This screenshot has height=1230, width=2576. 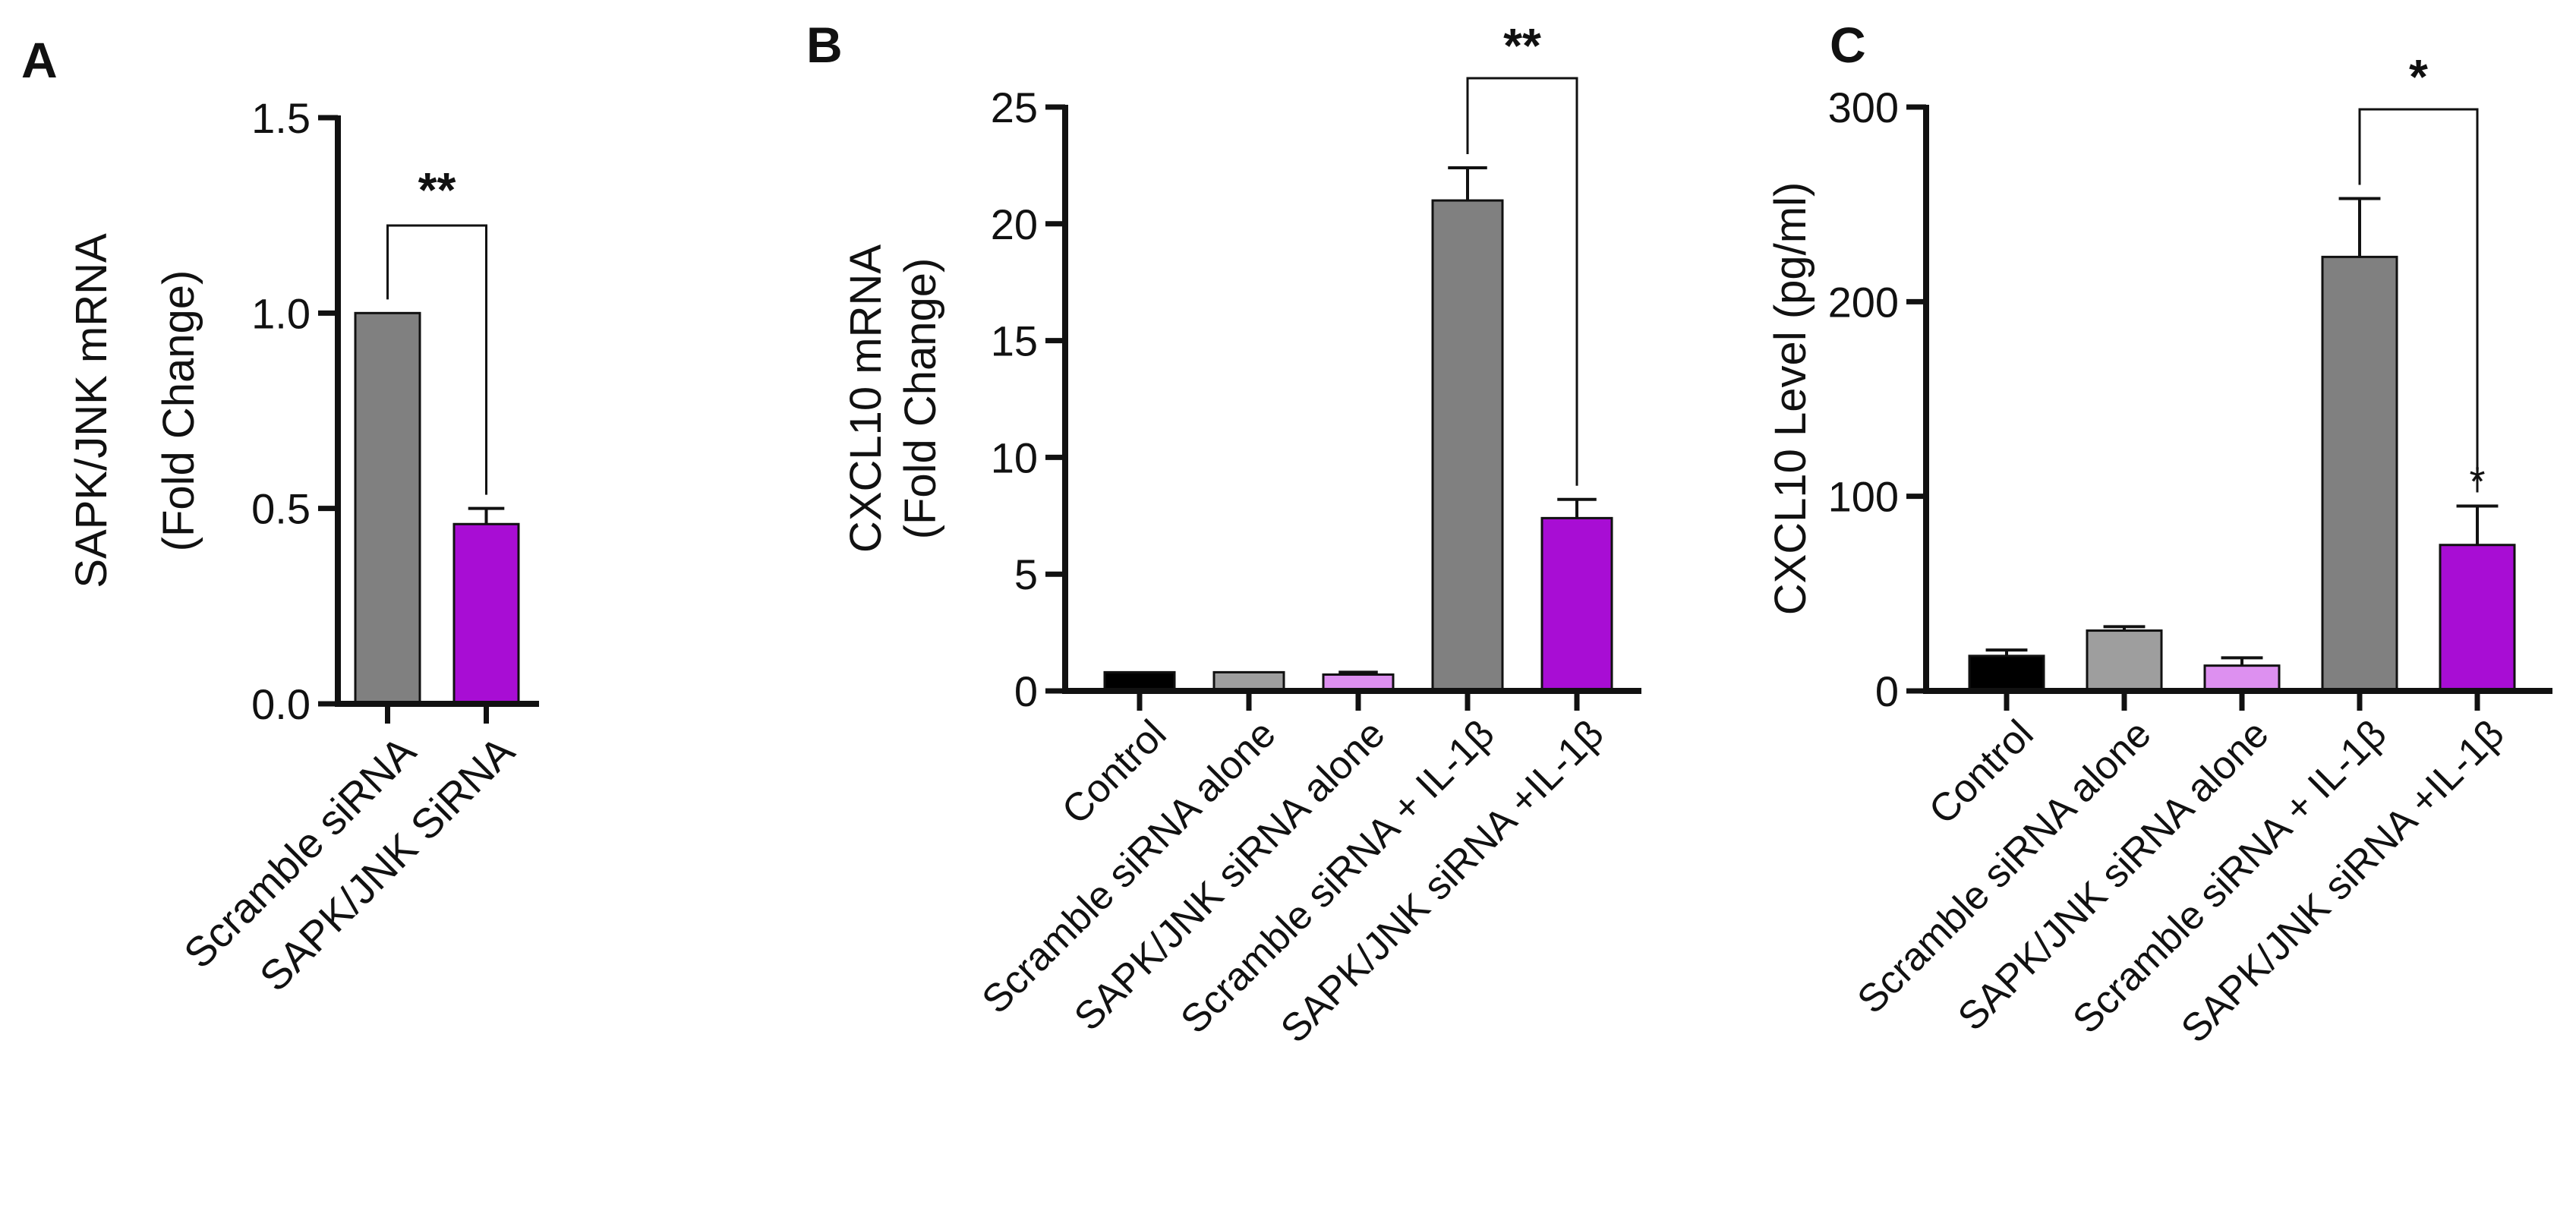 I want to click on y-tick-label-b-3: 10, so click(x=1014, y=458).